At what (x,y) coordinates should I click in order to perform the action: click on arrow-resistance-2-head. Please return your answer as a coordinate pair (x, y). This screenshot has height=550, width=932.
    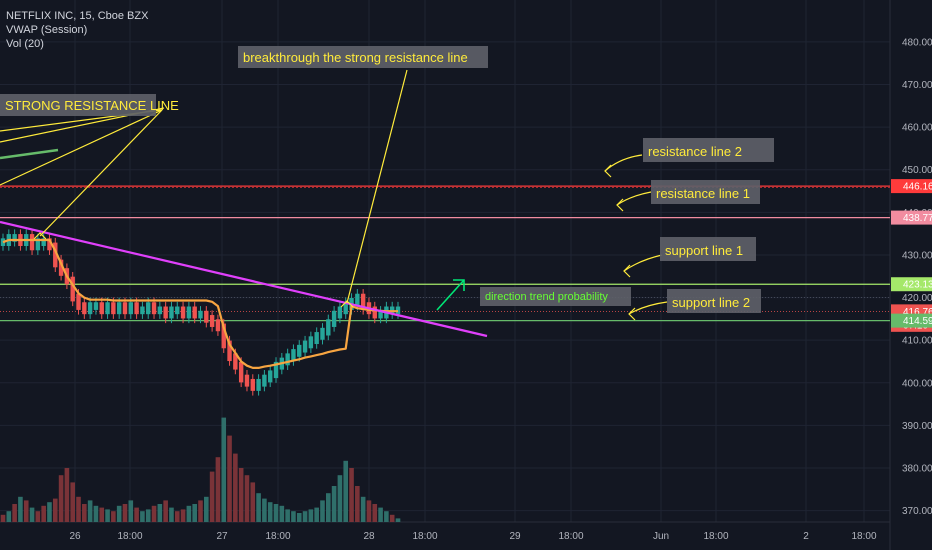
    Looking at the image, I should click on (608, 171).